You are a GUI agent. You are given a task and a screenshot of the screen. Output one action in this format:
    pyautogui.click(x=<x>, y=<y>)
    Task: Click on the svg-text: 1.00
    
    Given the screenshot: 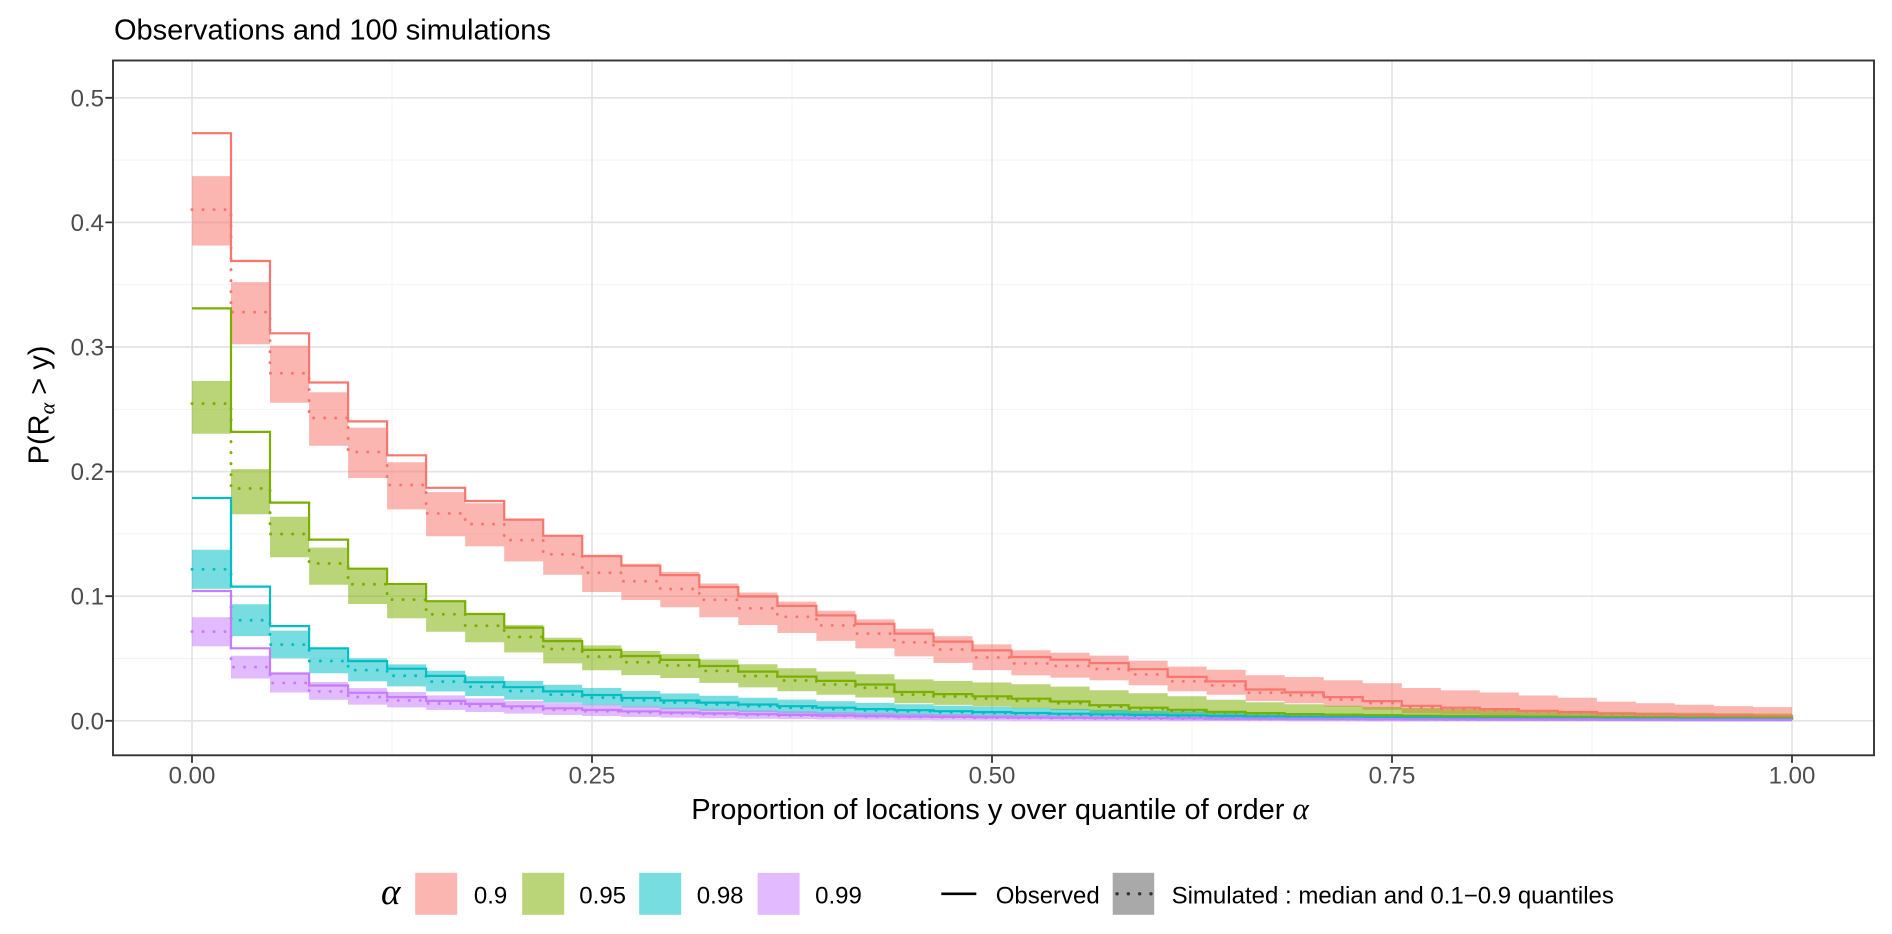 What is the action you would take?
    pyautogui.click(x=1792, y=776)
    